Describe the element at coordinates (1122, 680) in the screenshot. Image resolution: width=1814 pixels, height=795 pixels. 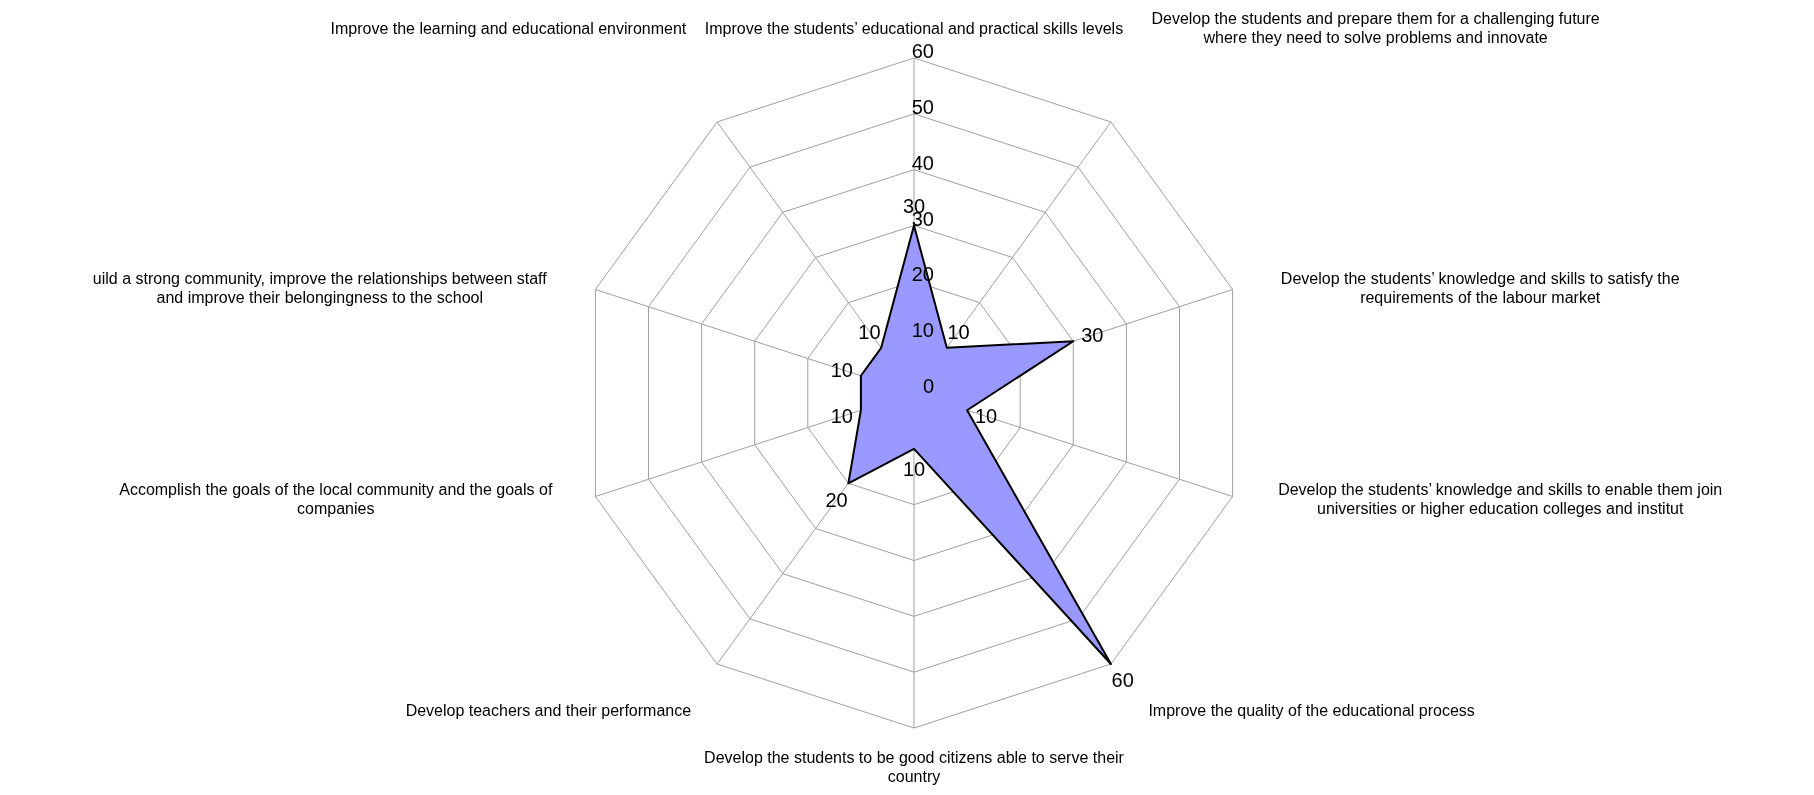
I see `data-label: 60` at that location.